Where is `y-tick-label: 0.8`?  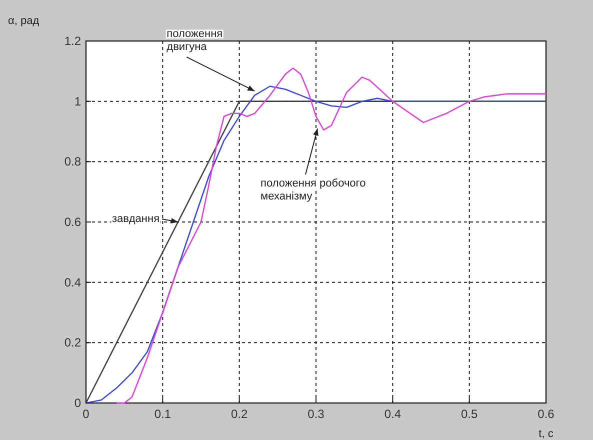 y-tick-label: 0.8 is located at coordinates (73, 161).